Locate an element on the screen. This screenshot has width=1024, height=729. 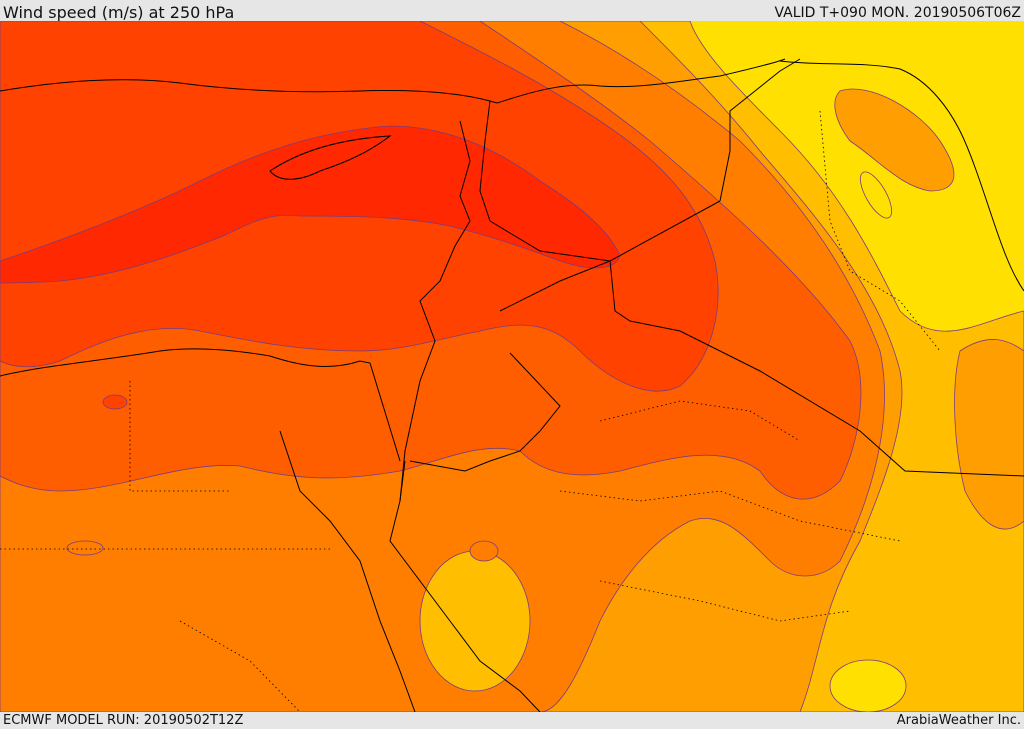
band-mid-northeast is located at coordinates (894, 140).